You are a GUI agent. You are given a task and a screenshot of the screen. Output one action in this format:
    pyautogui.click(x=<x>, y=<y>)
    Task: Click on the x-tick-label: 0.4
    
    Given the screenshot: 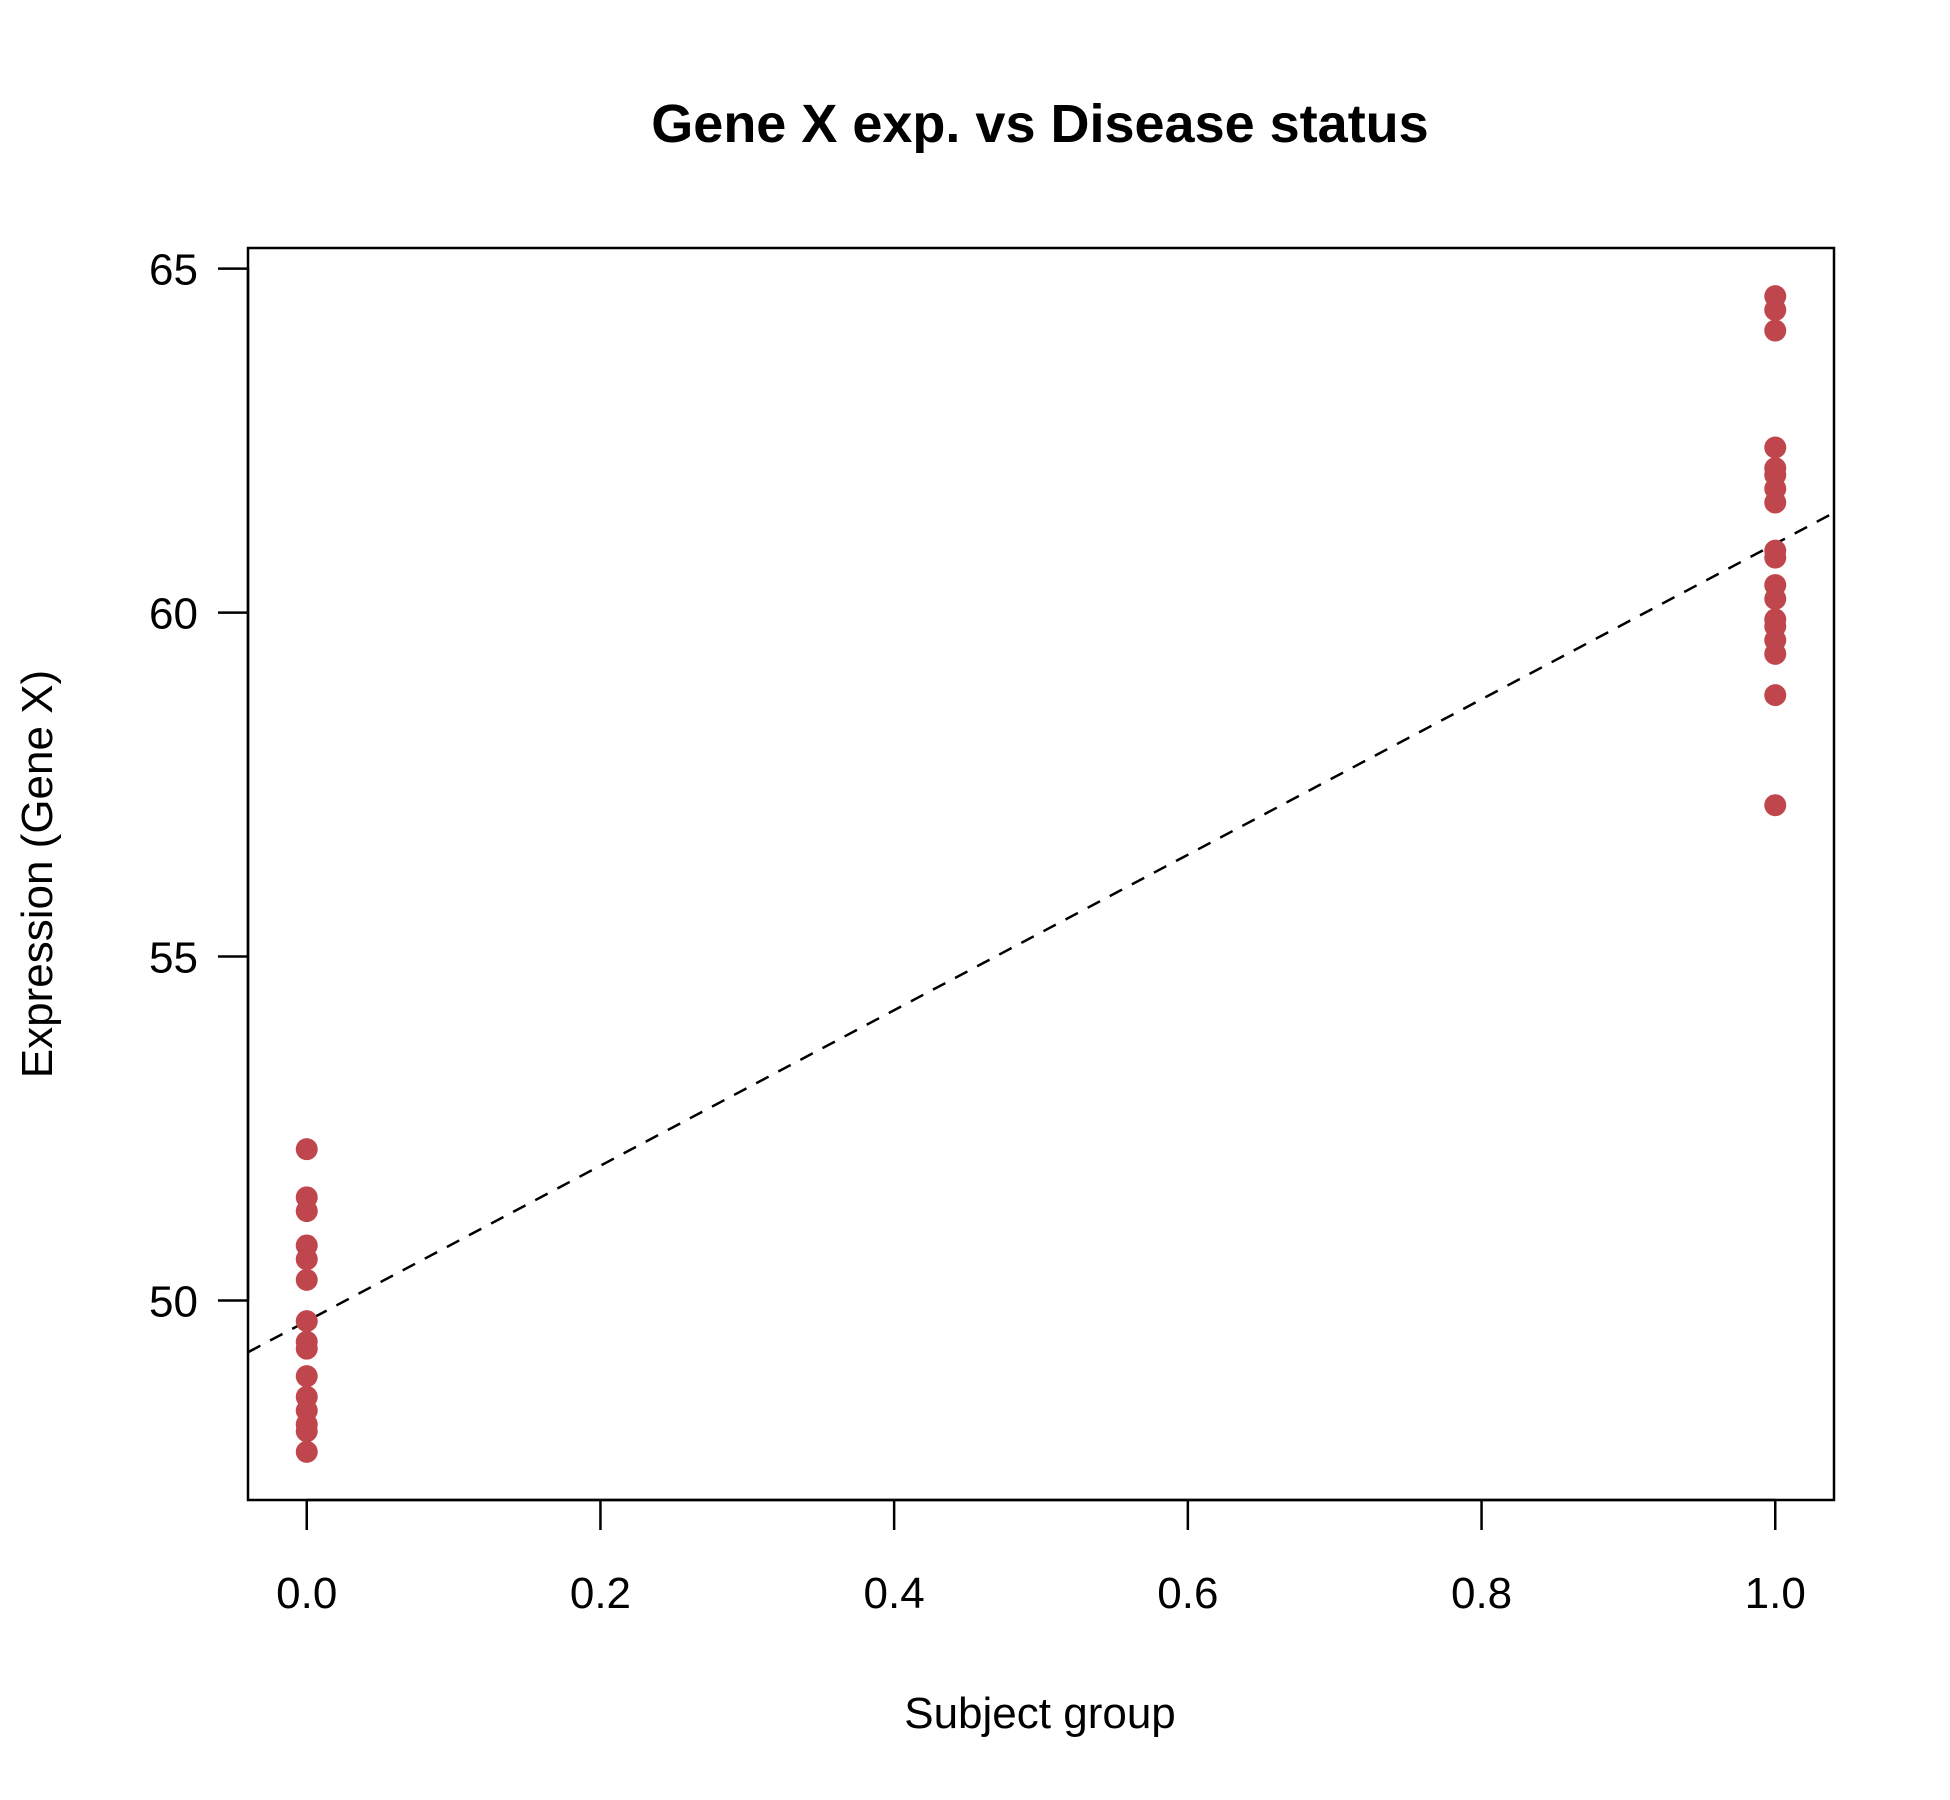 What is the action you would take?
    pyautogui.click(x=894, y=1593)
    